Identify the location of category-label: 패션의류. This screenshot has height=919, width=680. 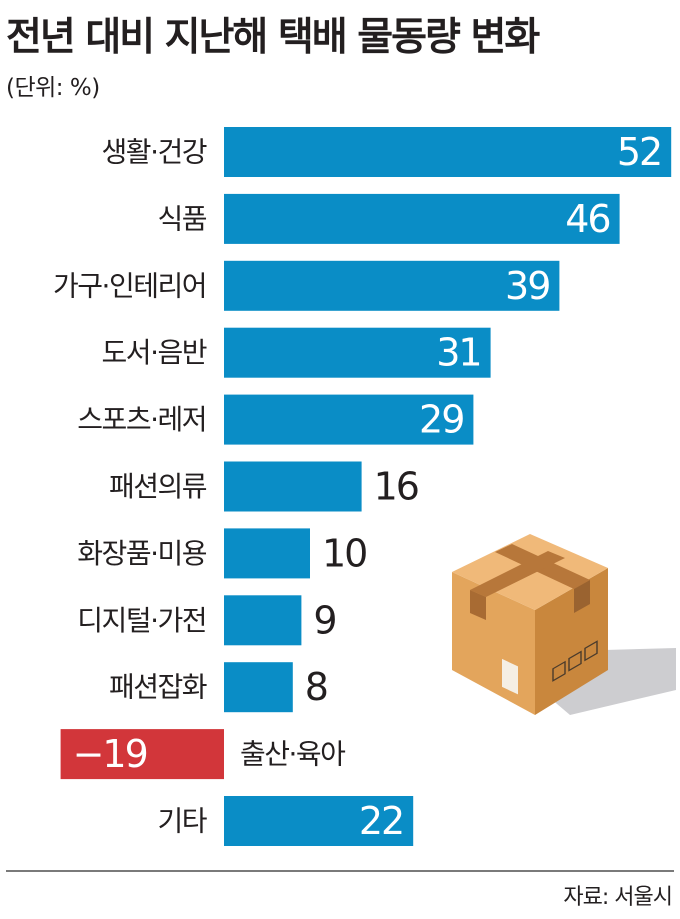
(158, 486).